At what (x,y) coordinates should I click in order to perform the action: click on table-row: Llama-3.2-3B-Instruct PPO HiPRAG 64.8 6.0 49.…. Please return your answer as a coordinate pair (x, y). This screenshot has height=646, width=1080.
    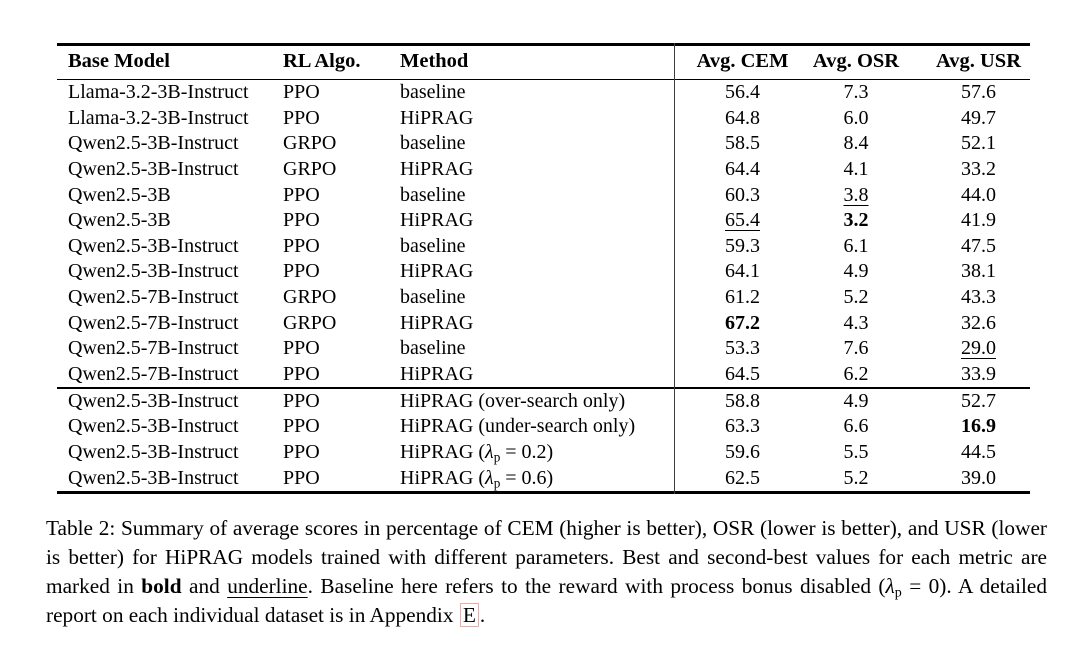
    Looking at the image, I should click on (543, 119).